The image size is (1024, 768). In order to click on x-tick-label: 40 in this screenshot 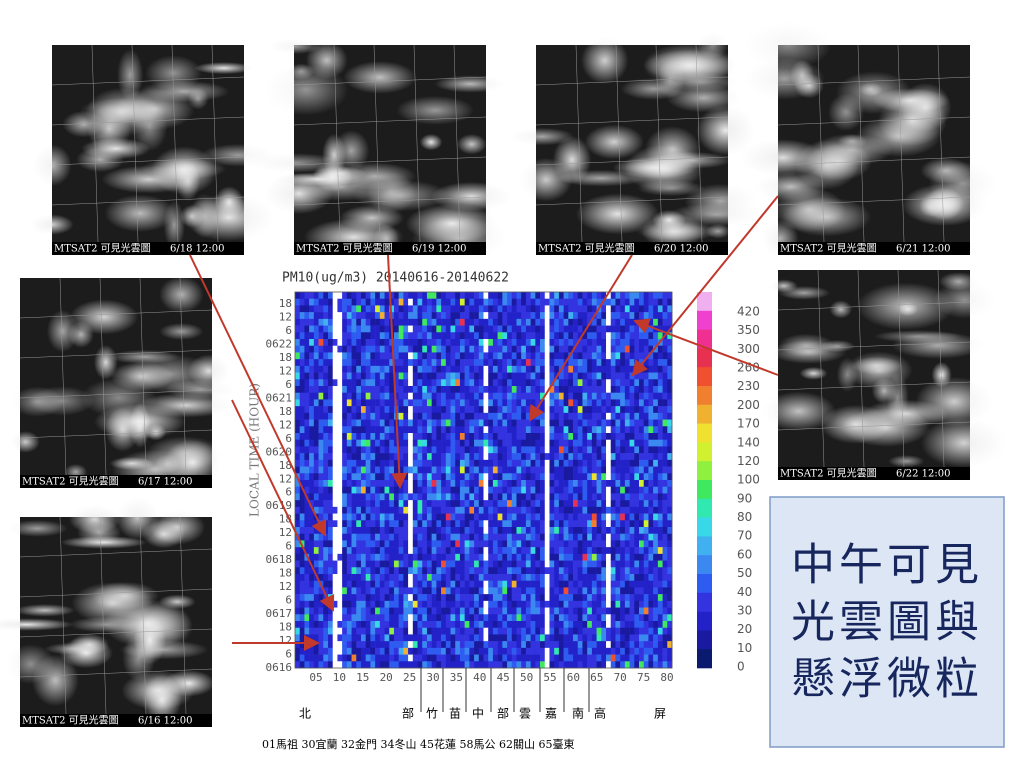, I will do `click(479, 677)`.